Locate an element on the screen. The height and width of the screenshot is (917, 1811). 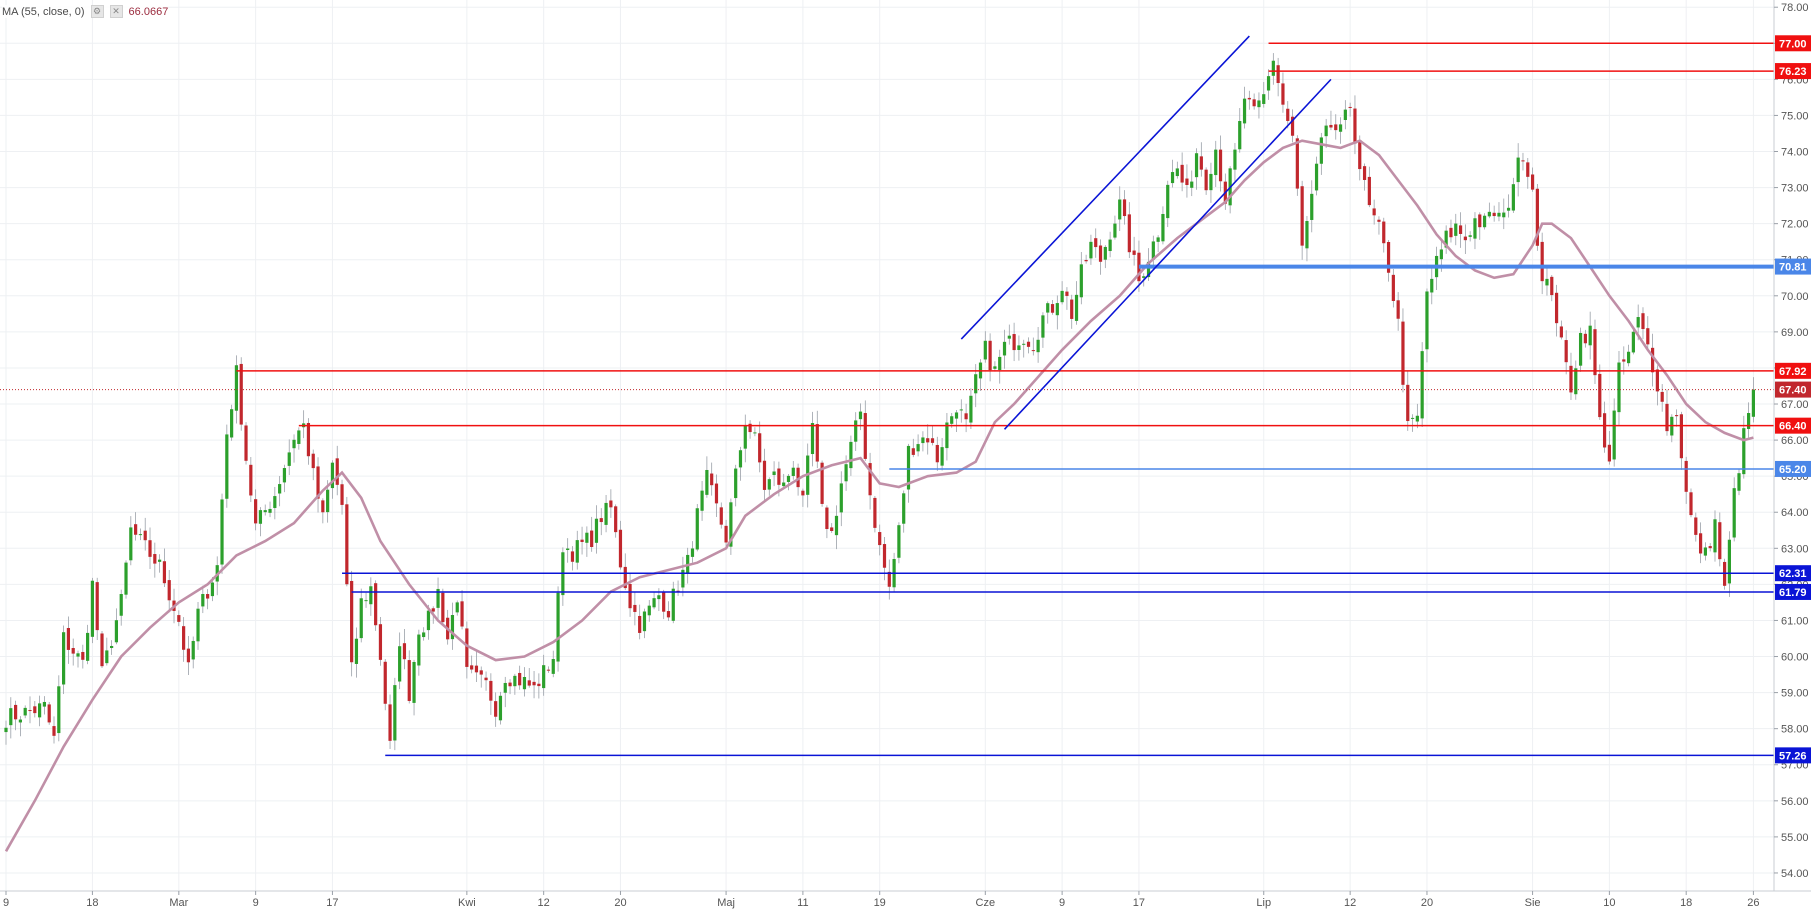
close-icon: ✕ is located at coordinates (116, 11).